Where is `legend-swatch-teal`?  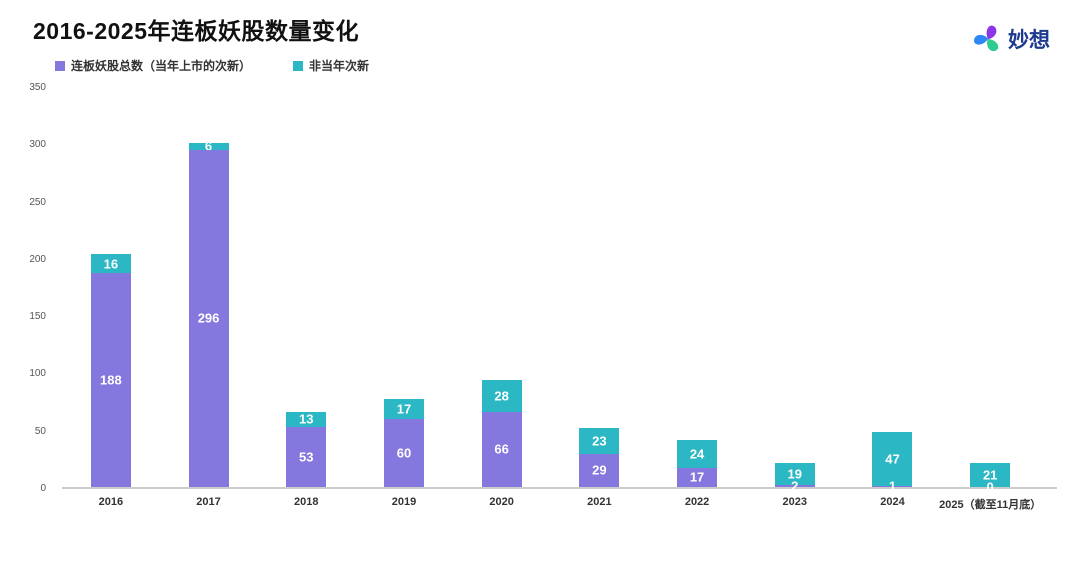
legend-swatch-teal is located at coordinates (298, 65).